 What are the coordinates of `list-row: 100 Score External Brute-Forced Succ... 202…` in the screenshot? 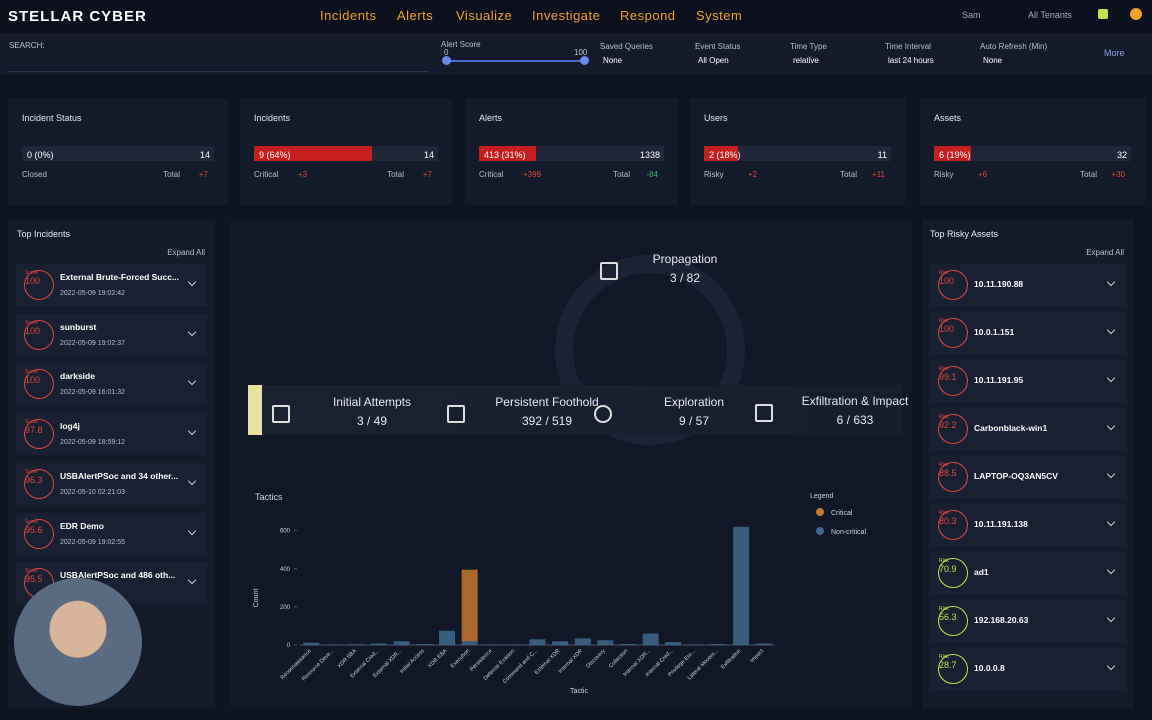 It's located at (111, 285).